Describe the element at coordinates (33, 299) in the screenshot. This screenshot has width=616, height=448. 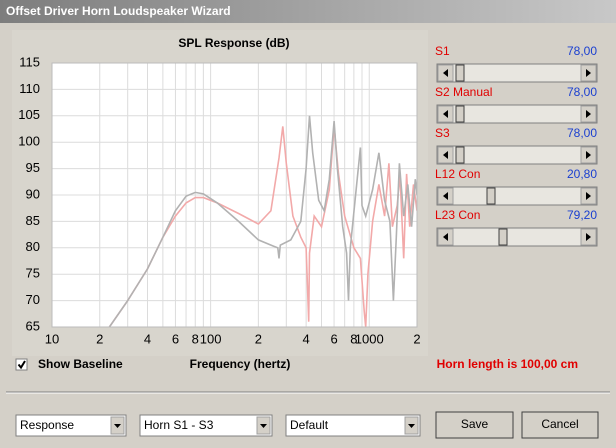
I see `y-tick-label: 70` at that location.